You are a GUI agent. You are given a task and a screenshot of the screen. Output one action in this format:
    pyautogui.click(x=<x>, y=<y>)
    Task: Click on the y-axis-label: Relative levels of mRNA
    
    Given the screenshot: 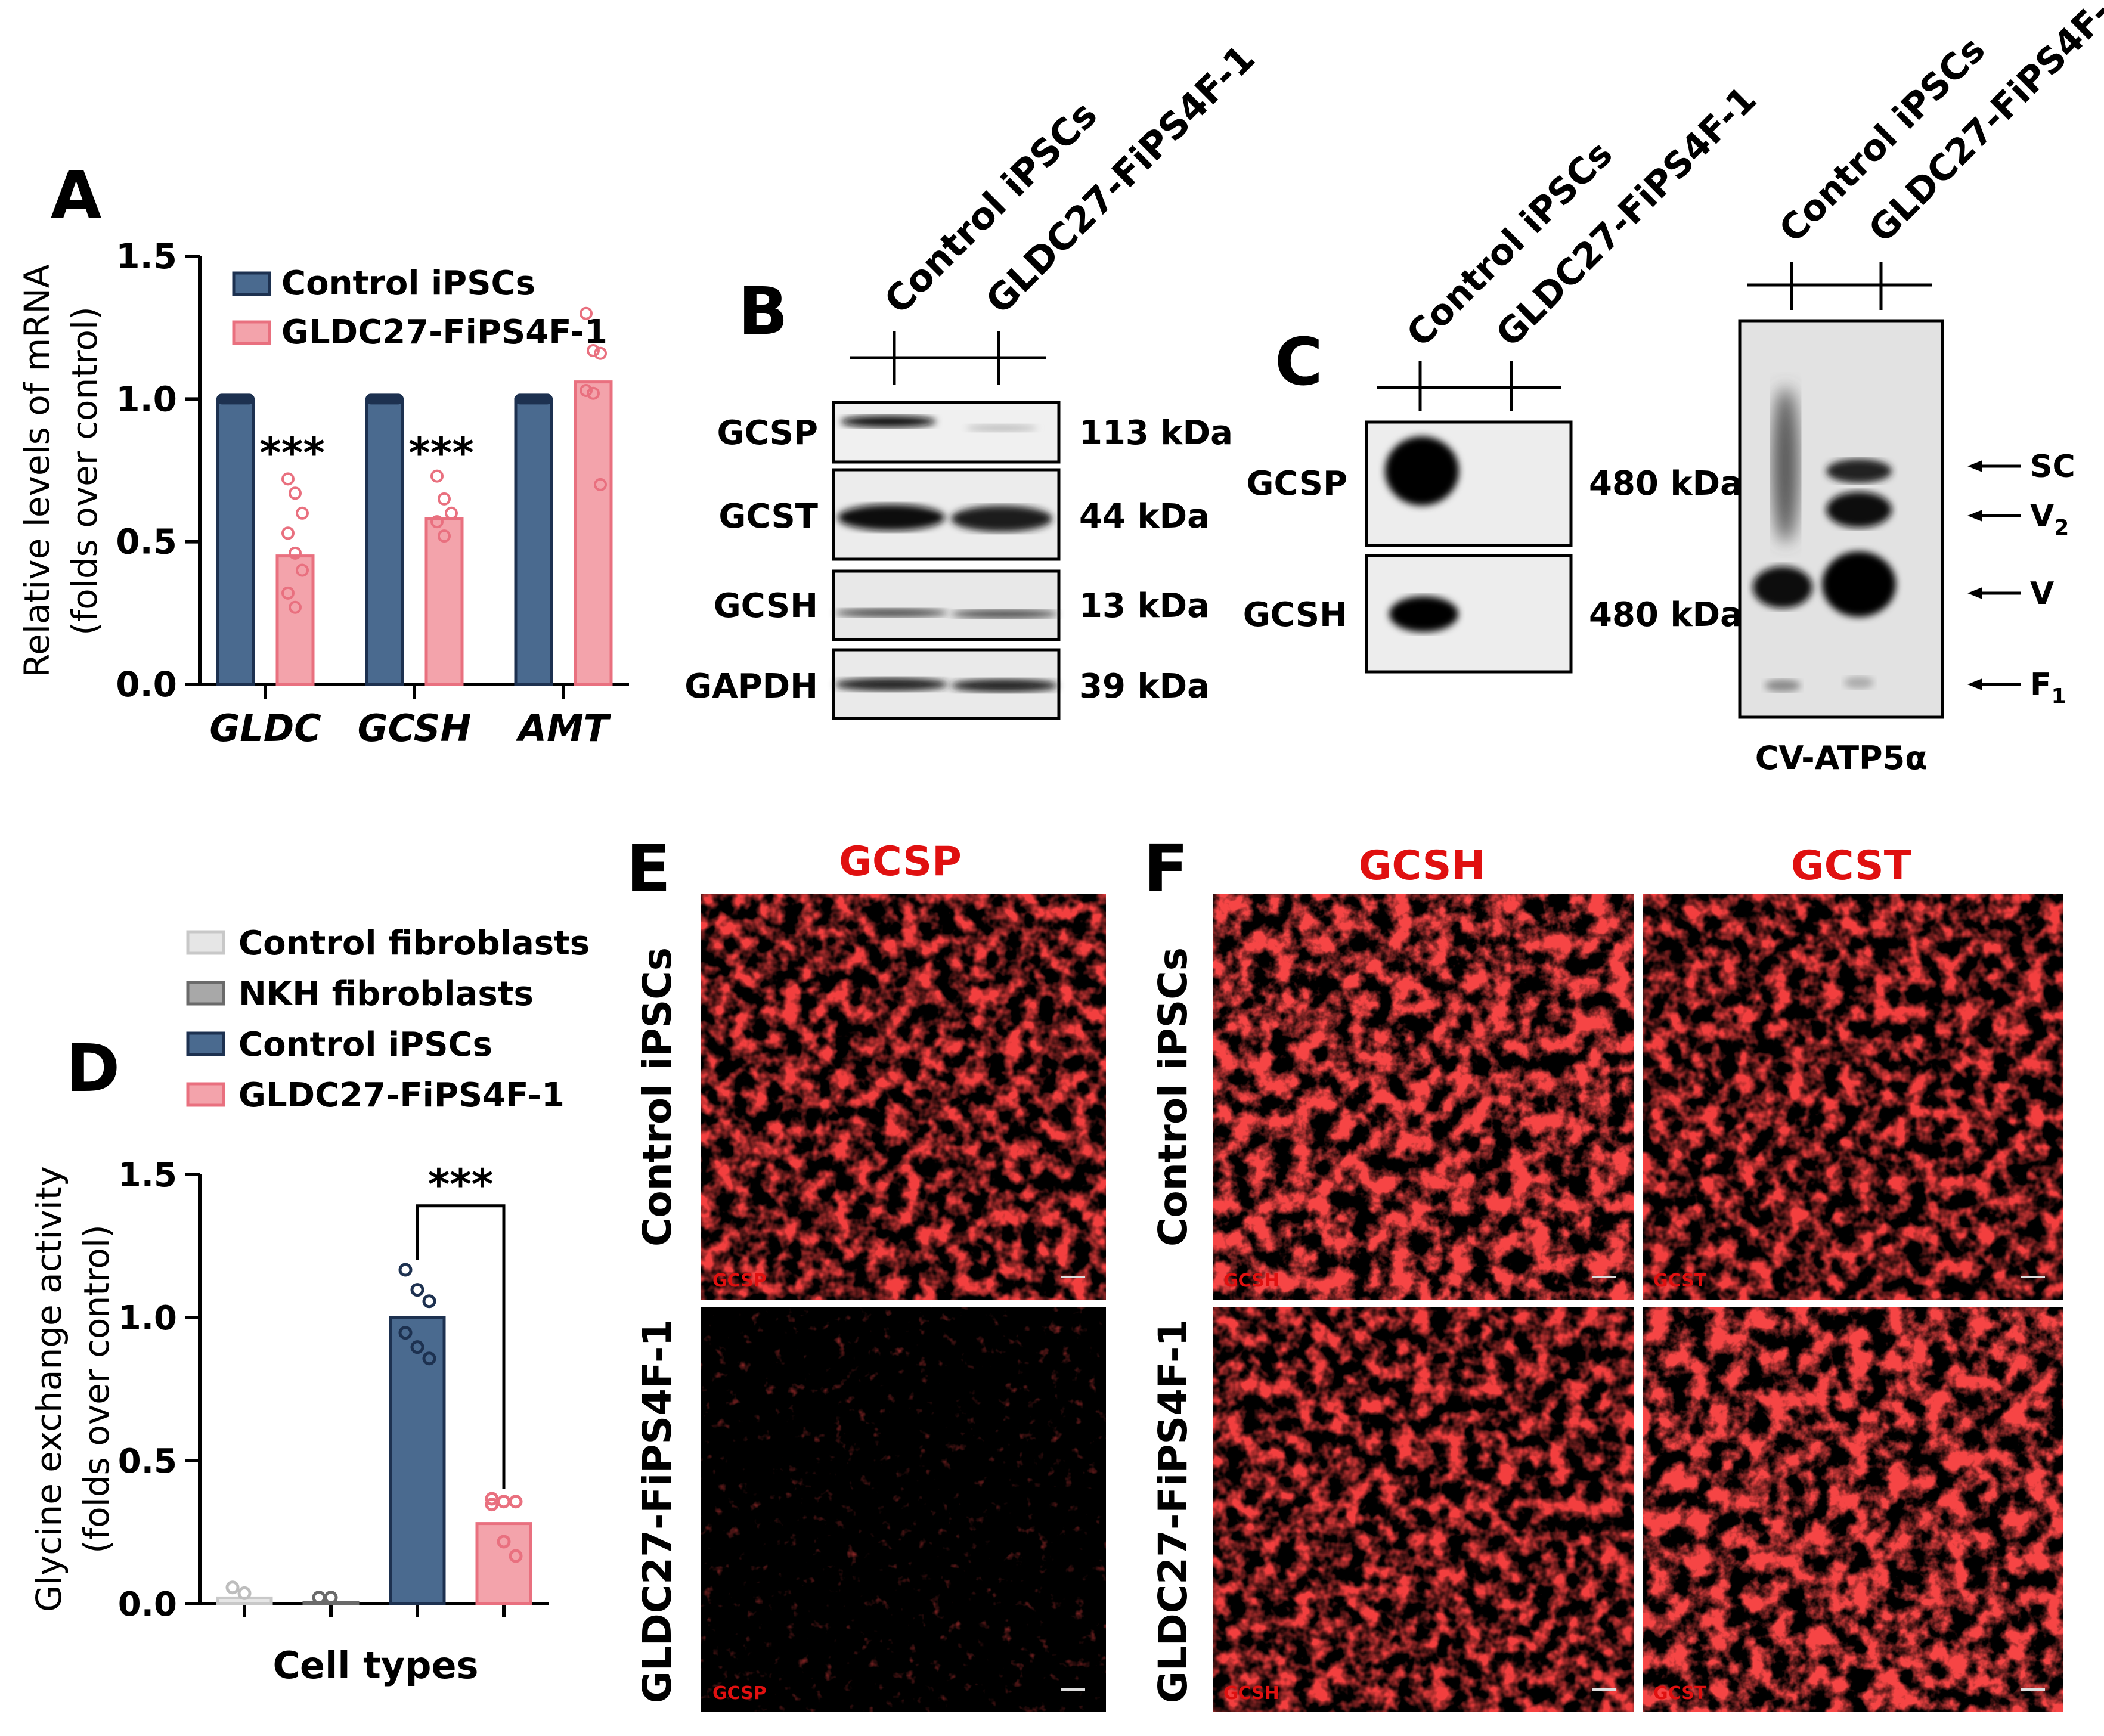 What is the action you would take?
    pyautogui.click(x=37, y=470)
    